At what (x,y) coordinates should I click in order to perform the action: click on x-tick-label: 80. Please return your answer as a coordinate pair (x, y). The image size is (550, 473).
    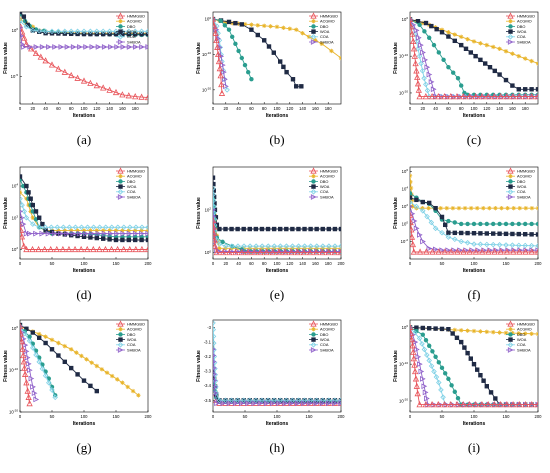
    Looking at the image, I should click on (264, 263).